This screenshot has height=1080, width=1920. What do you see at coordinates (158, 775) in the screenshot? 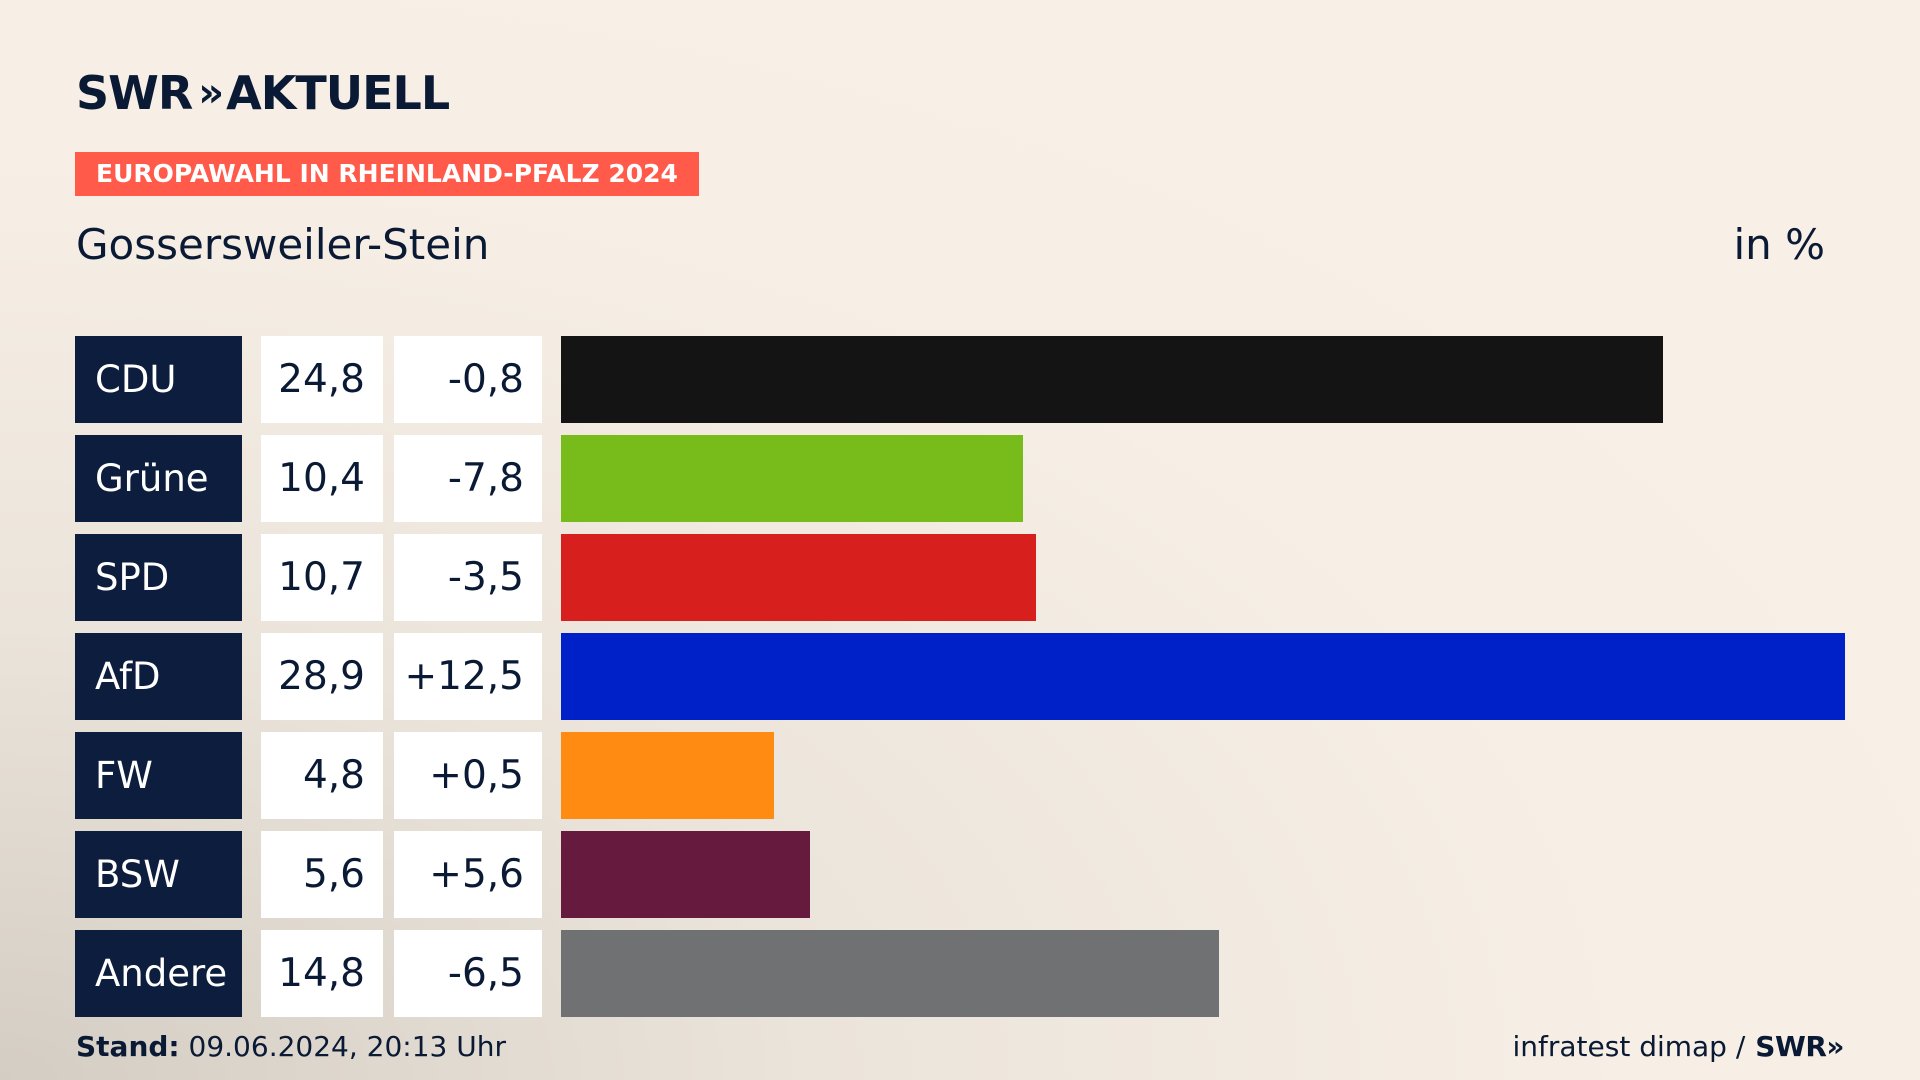
I see `party-label: FW` at bounding box center [158, 775].